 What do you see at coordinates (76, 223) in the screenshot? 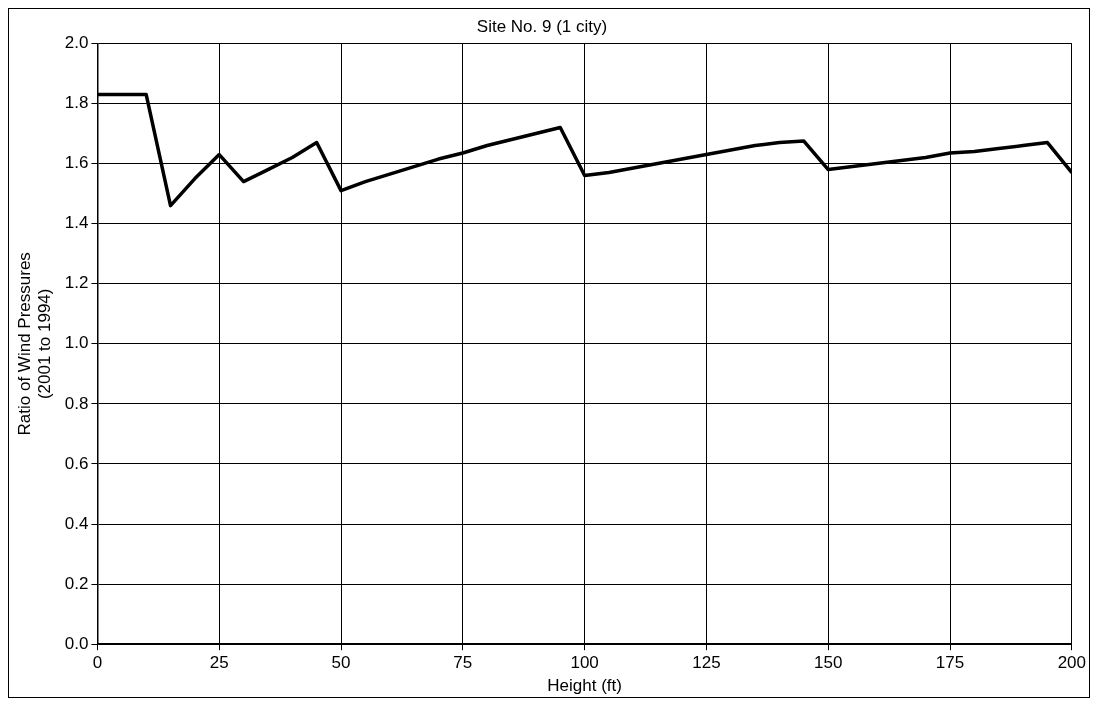
I see `y-tick-label: 1.4` at bounding box center [76, 223].